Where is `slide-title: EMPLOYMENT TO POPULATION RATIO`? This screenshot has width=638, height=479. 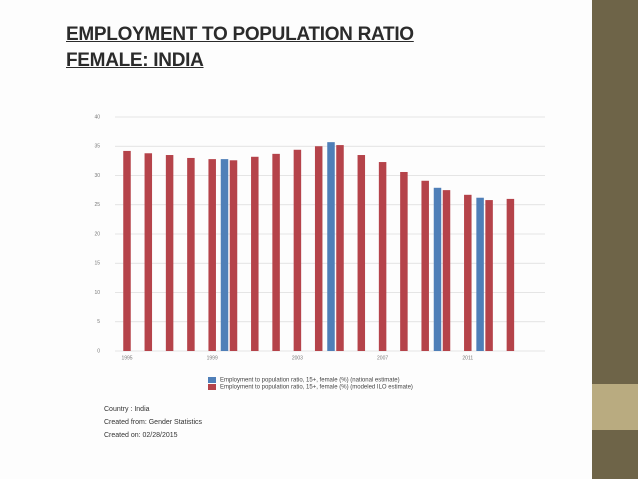
slide-title: EMPLOYMENT TO POPULATION RATIO is located at coordinates (240, 34).